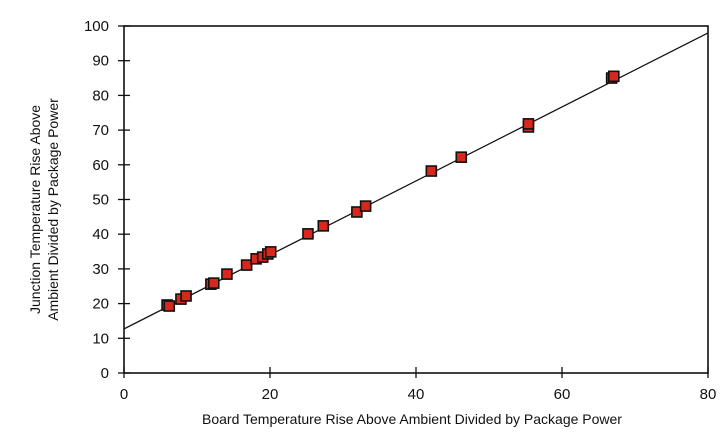 The image size is (728, 438). What do you see at coordinates (100, 165) in the screenshot?
I see `y-tick-label: 60` at bounding box center [100, 165].